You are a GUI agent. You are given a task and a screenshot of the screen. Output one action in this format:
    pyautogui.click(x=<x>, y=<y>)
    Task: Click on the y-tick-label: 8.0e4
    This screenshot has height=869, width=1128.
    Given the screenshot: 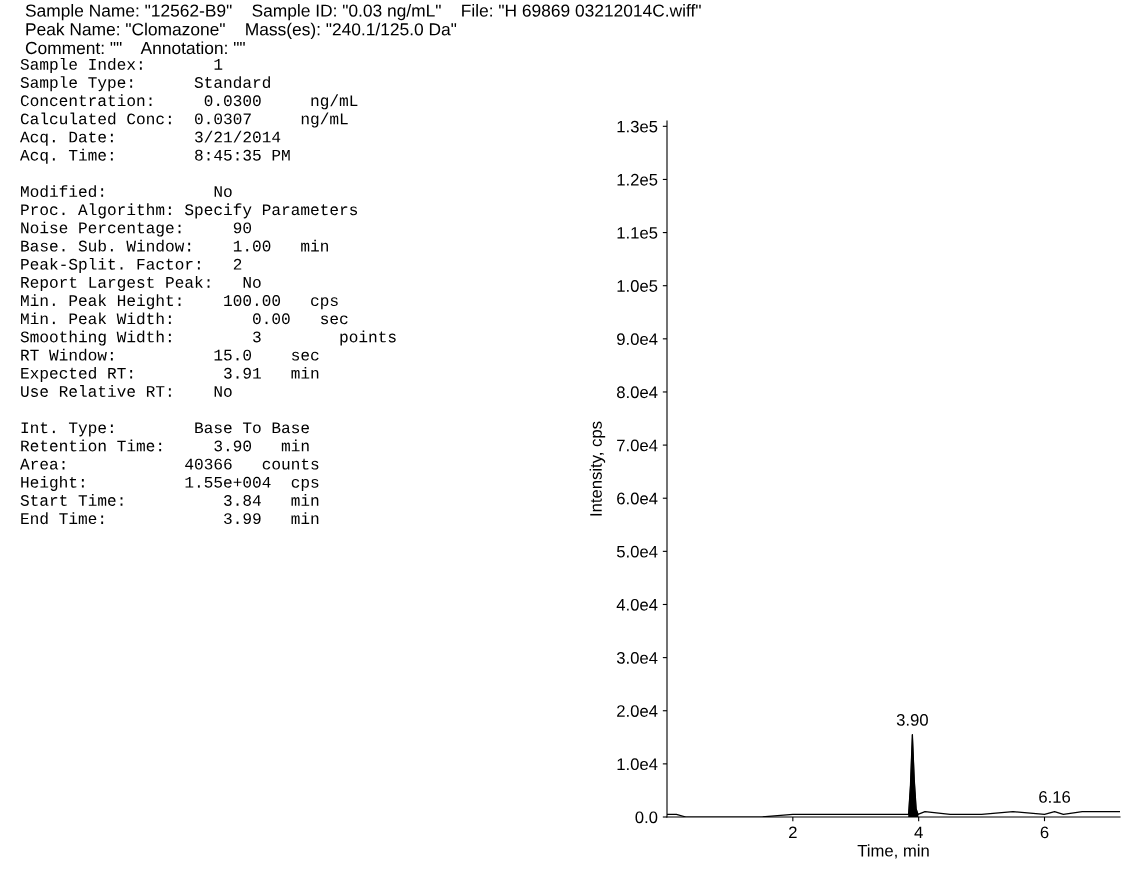 What is the action you would take?
    pyautogui.click(x=637, y=392)
    